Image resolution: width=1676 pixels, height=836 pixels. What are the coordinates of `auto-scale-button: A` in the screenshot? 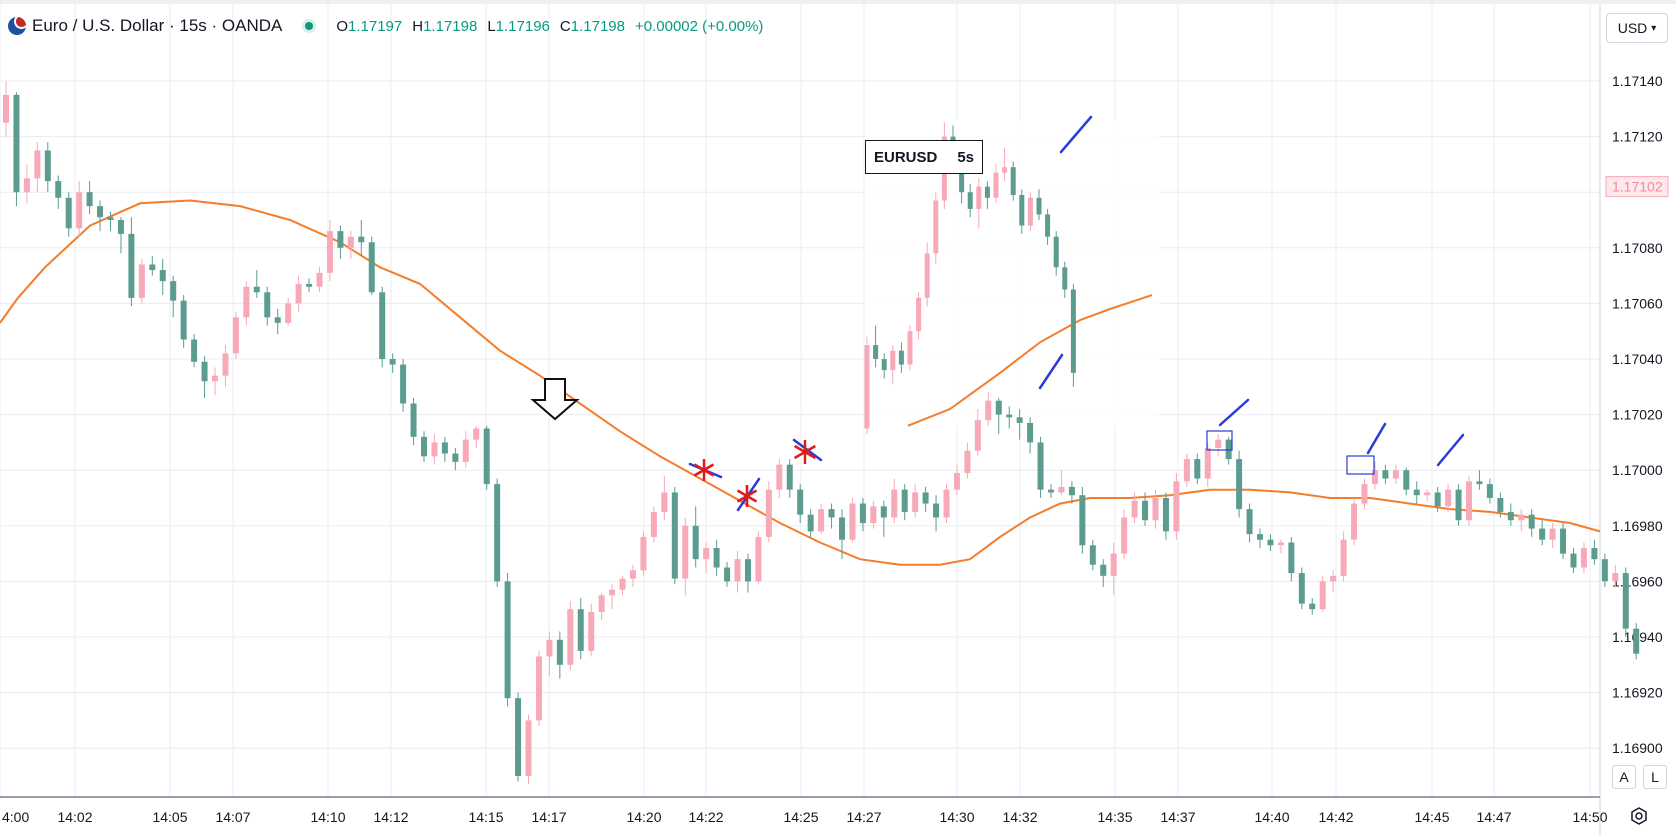 It's located at (1624, 777).